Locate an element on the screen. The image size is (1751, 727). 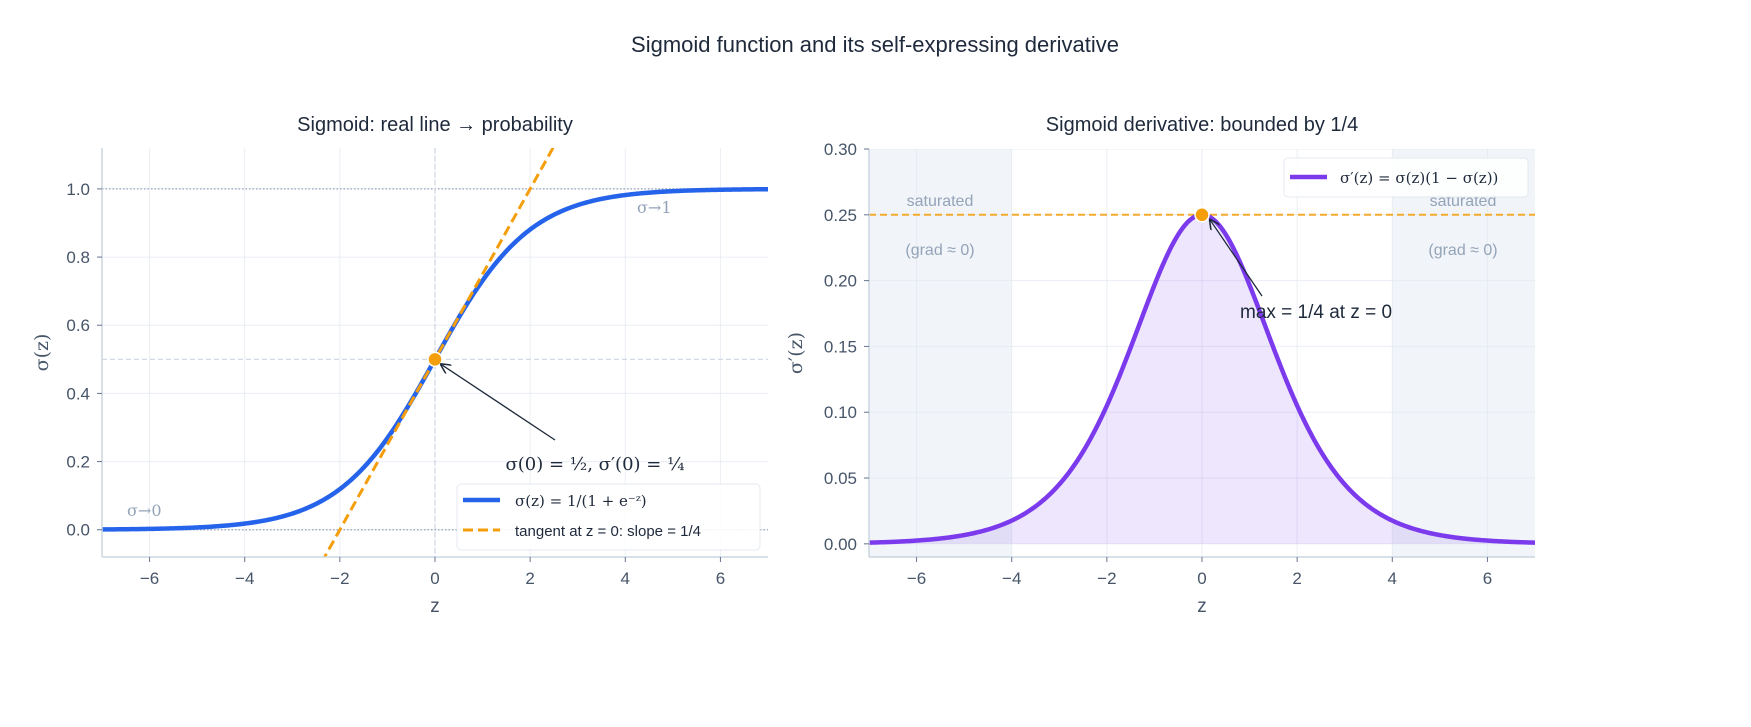
saturated-label-left: saturated is located at coordinates (940, 201).